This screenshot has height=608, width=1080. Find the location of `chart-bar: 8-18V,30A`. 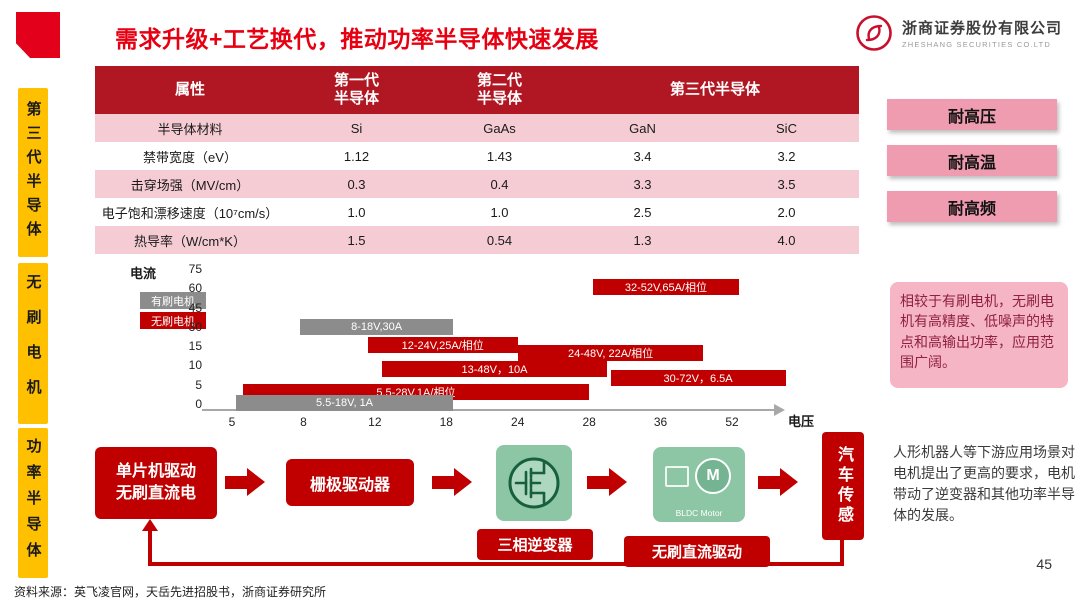

chart-bar: 8-18V,30A is located at coordinates (376, 326).